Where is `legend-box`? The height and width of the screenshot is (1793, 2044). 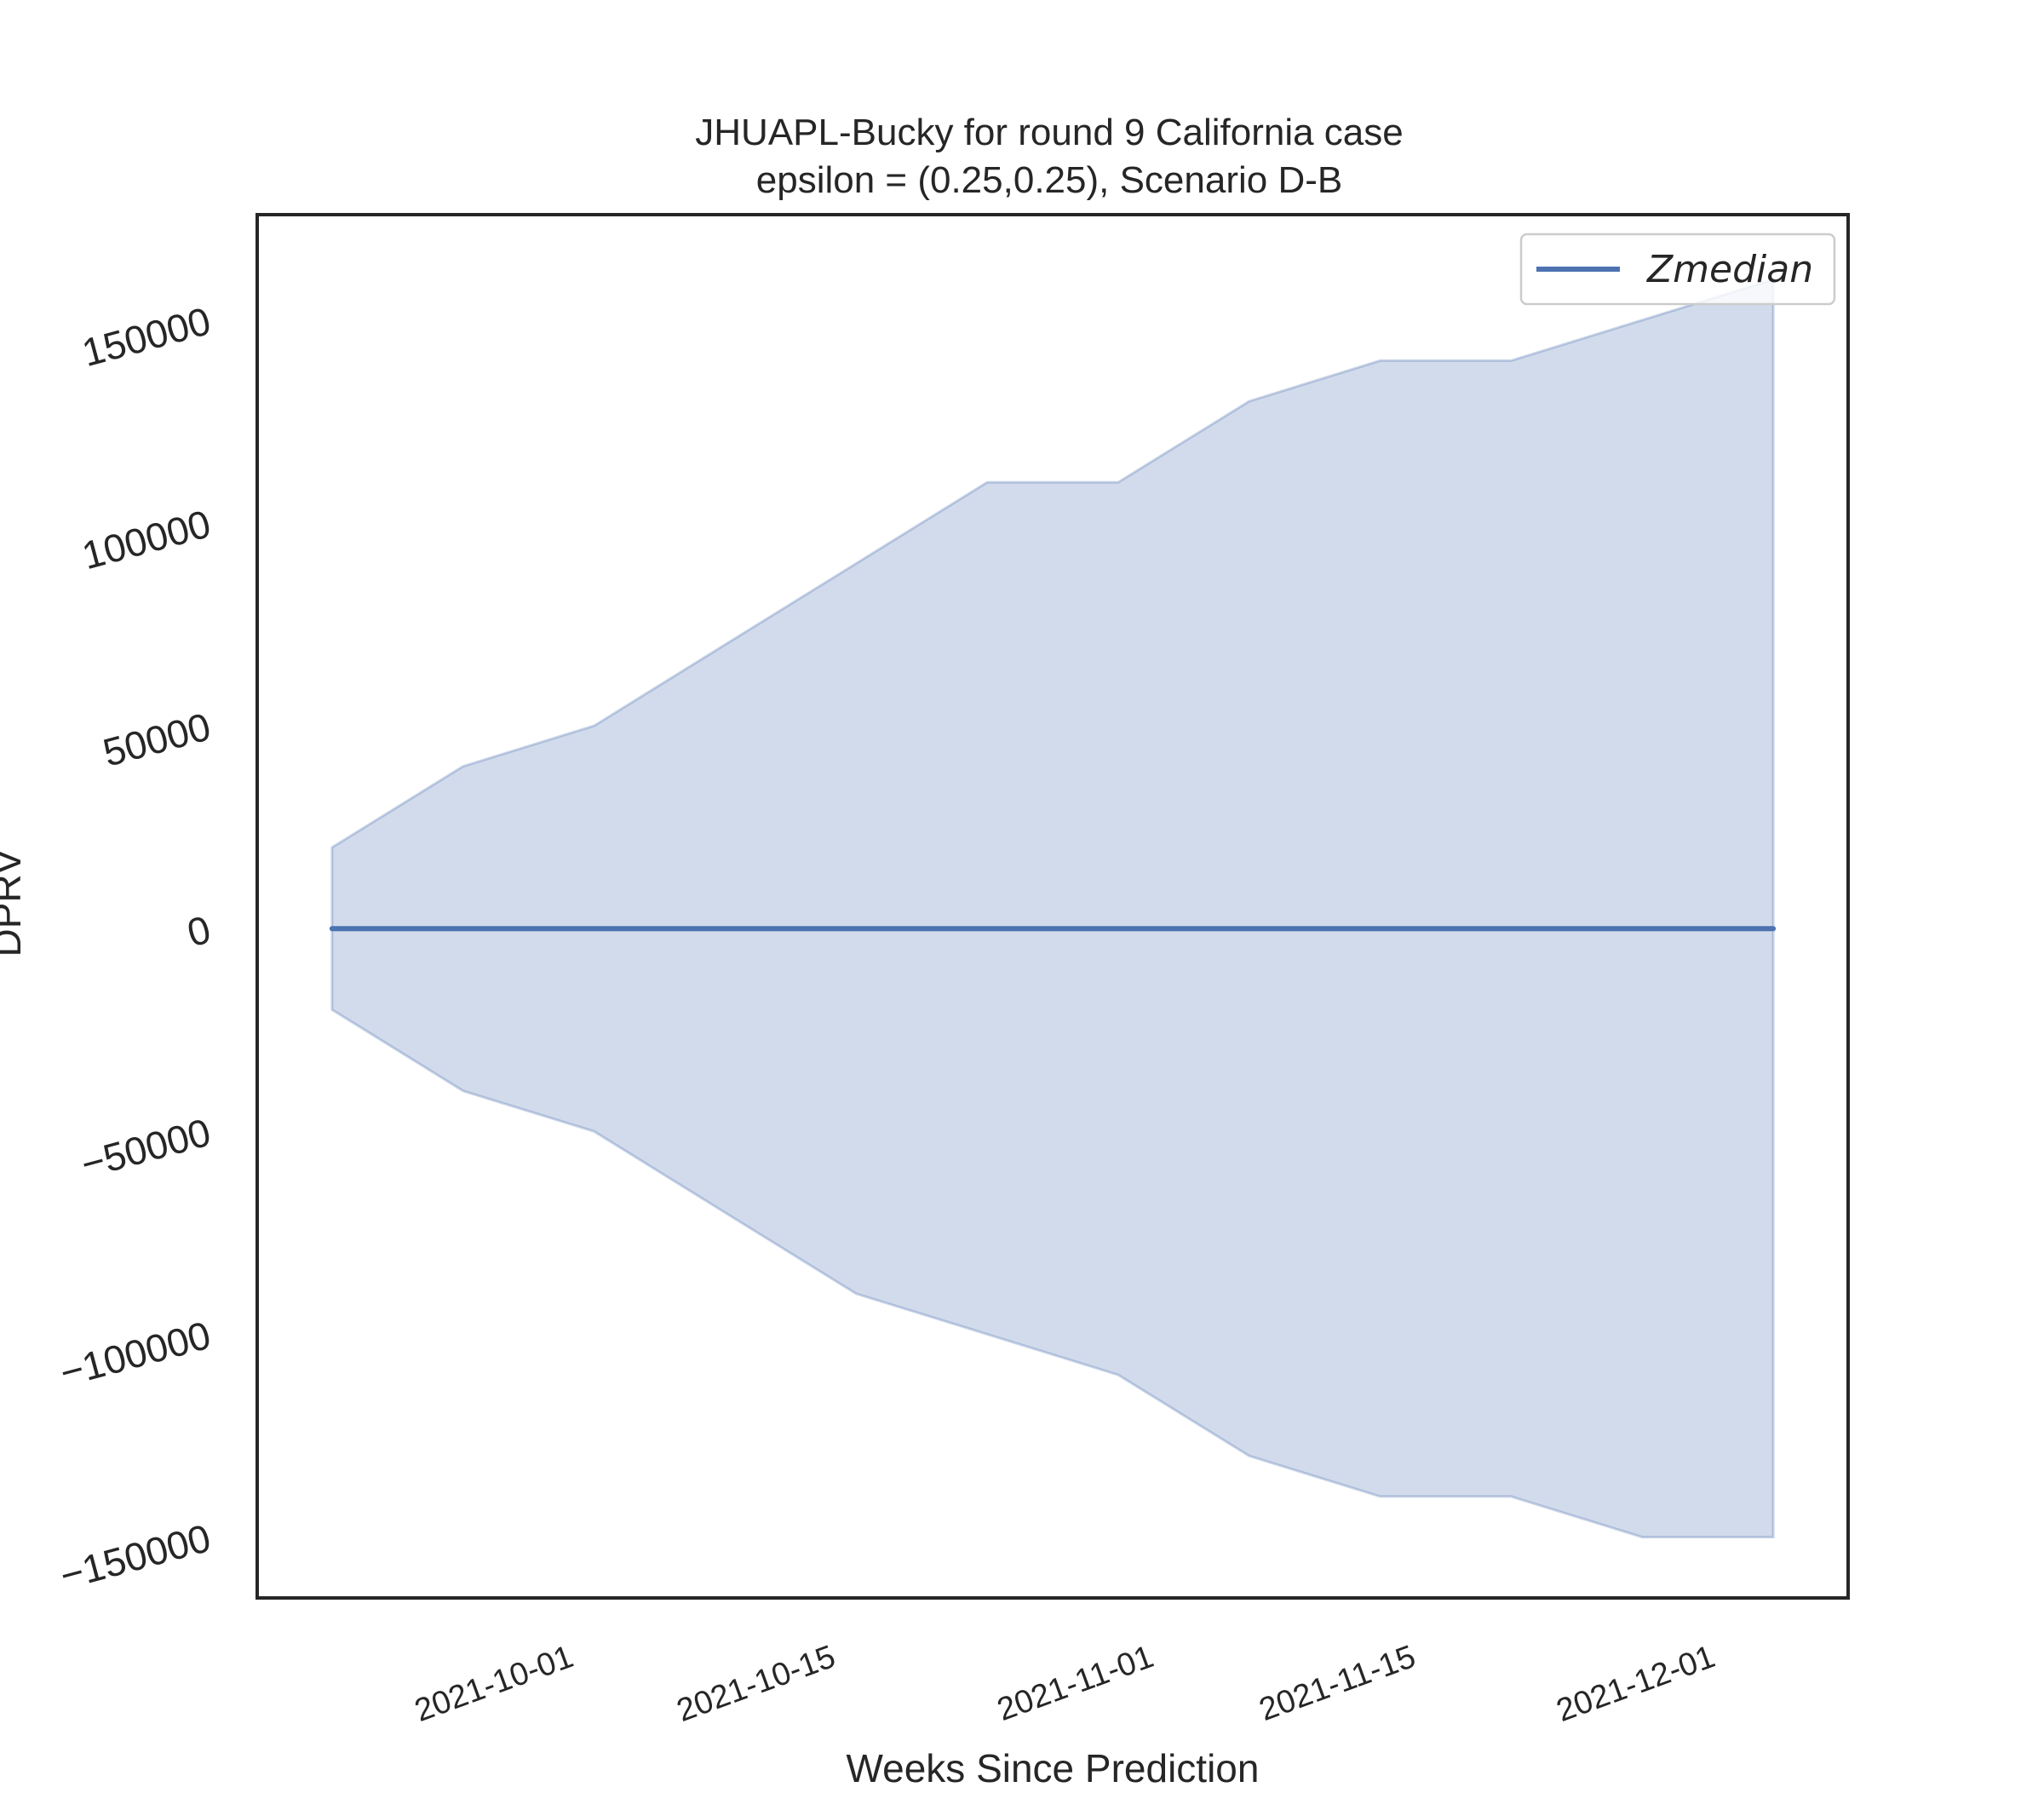 legend-box is located at coordinates (1677, 269).